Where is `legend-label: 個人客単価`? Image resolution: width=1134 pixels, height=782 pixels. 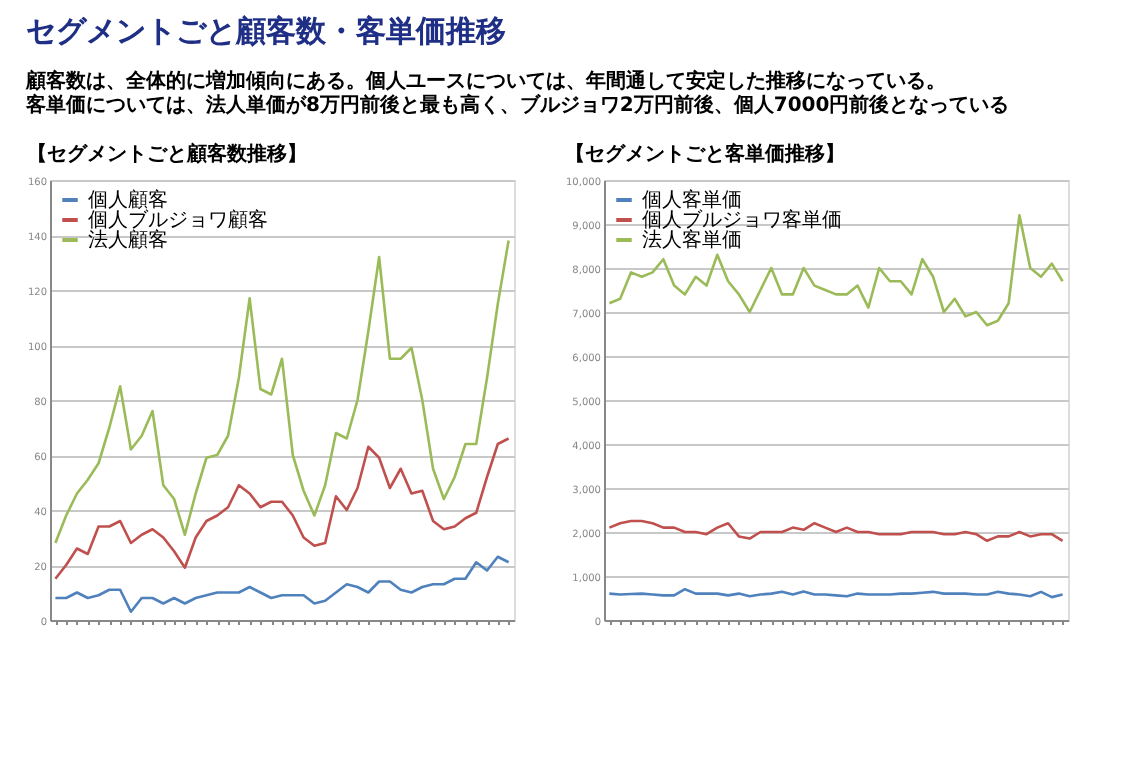
legend-label: 個人客単価 is located at coordinates (692, 200).